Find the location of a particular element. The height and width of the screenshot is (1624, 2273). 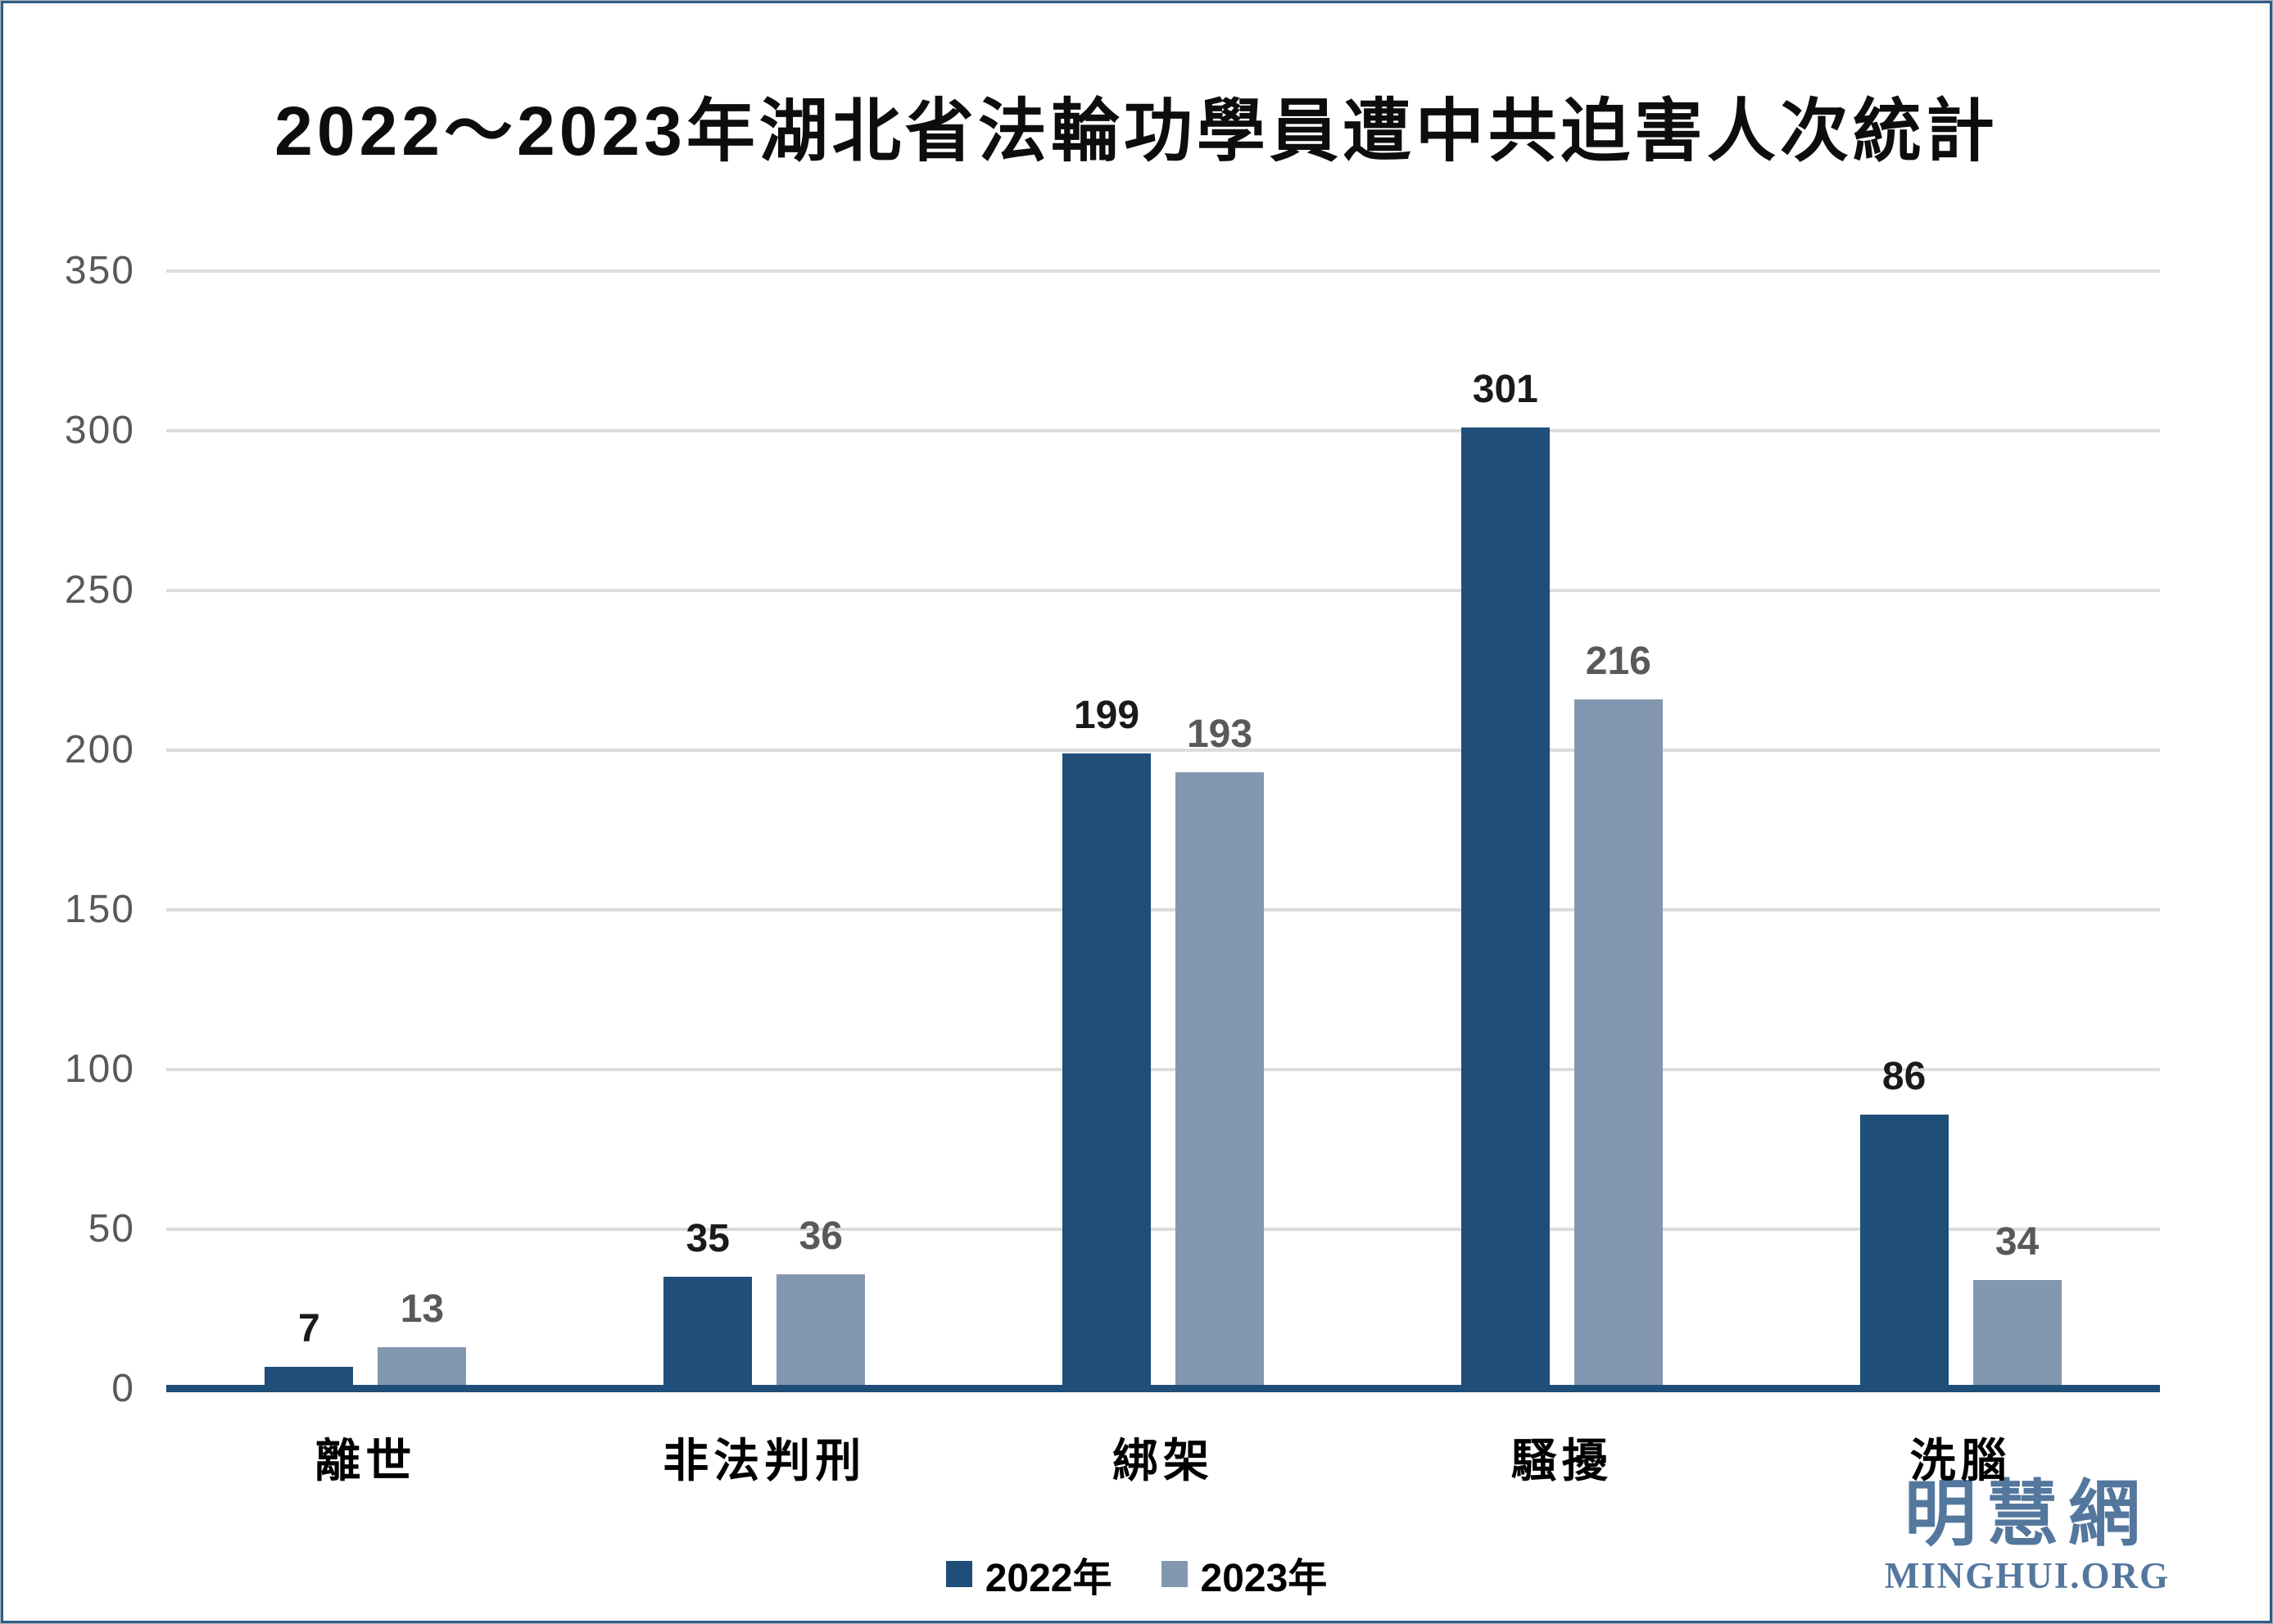

bar-2023年-騷擾 is located at coordinates (1618, 1044).